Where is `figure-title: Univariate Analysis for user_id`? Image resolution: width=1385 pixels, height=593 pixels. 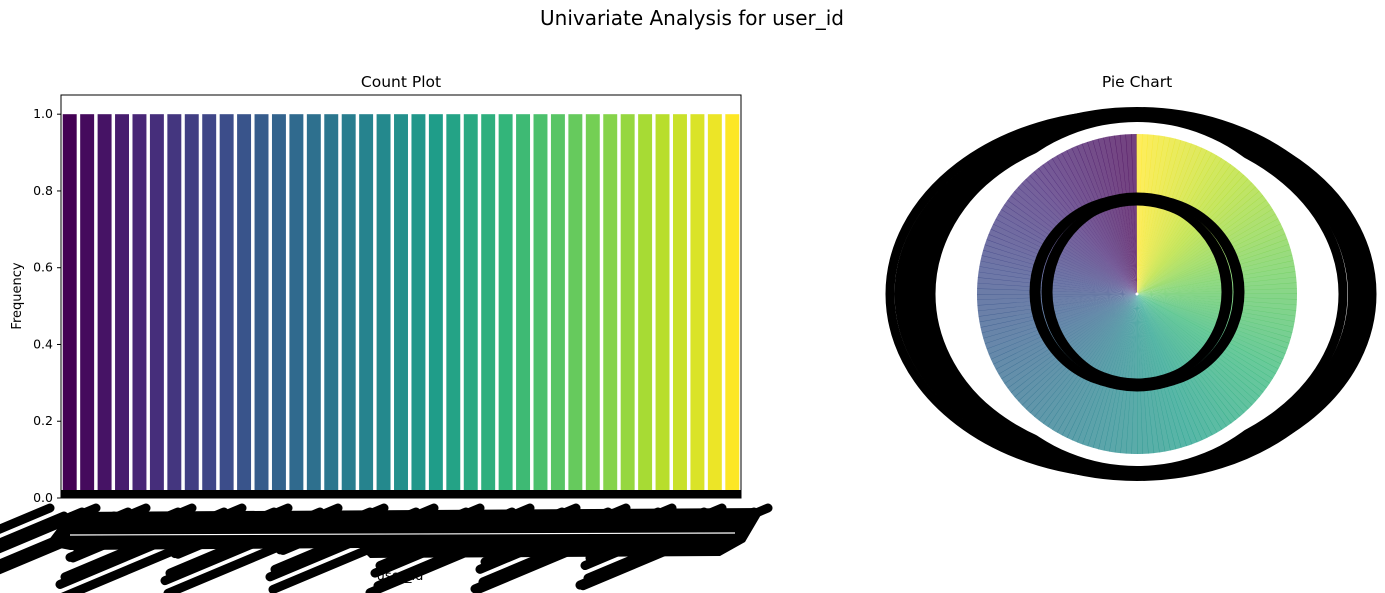
figure-title: Univariate Analysis for user_id is located at coordinates (692, 18).